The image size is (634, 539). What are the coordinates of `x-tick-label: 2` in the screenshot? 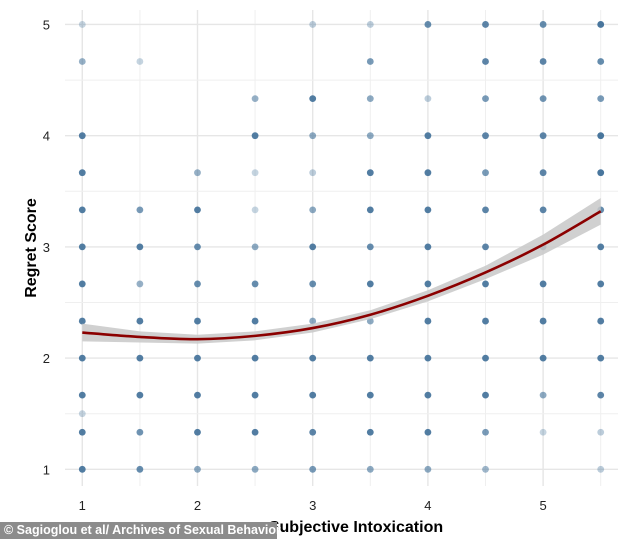 It's located at (197, 505).